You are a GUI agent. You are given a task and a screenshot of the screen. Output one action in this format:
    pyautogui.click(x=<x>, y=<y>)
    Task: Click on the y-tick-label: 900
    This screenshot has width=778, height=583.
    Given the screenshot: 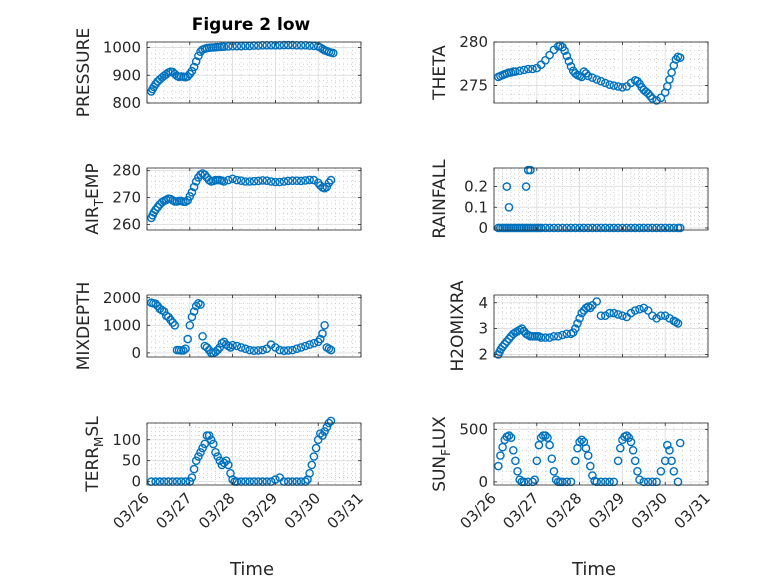 What is the action you would take?
    pyautogui.click(x=126, y=75)
    